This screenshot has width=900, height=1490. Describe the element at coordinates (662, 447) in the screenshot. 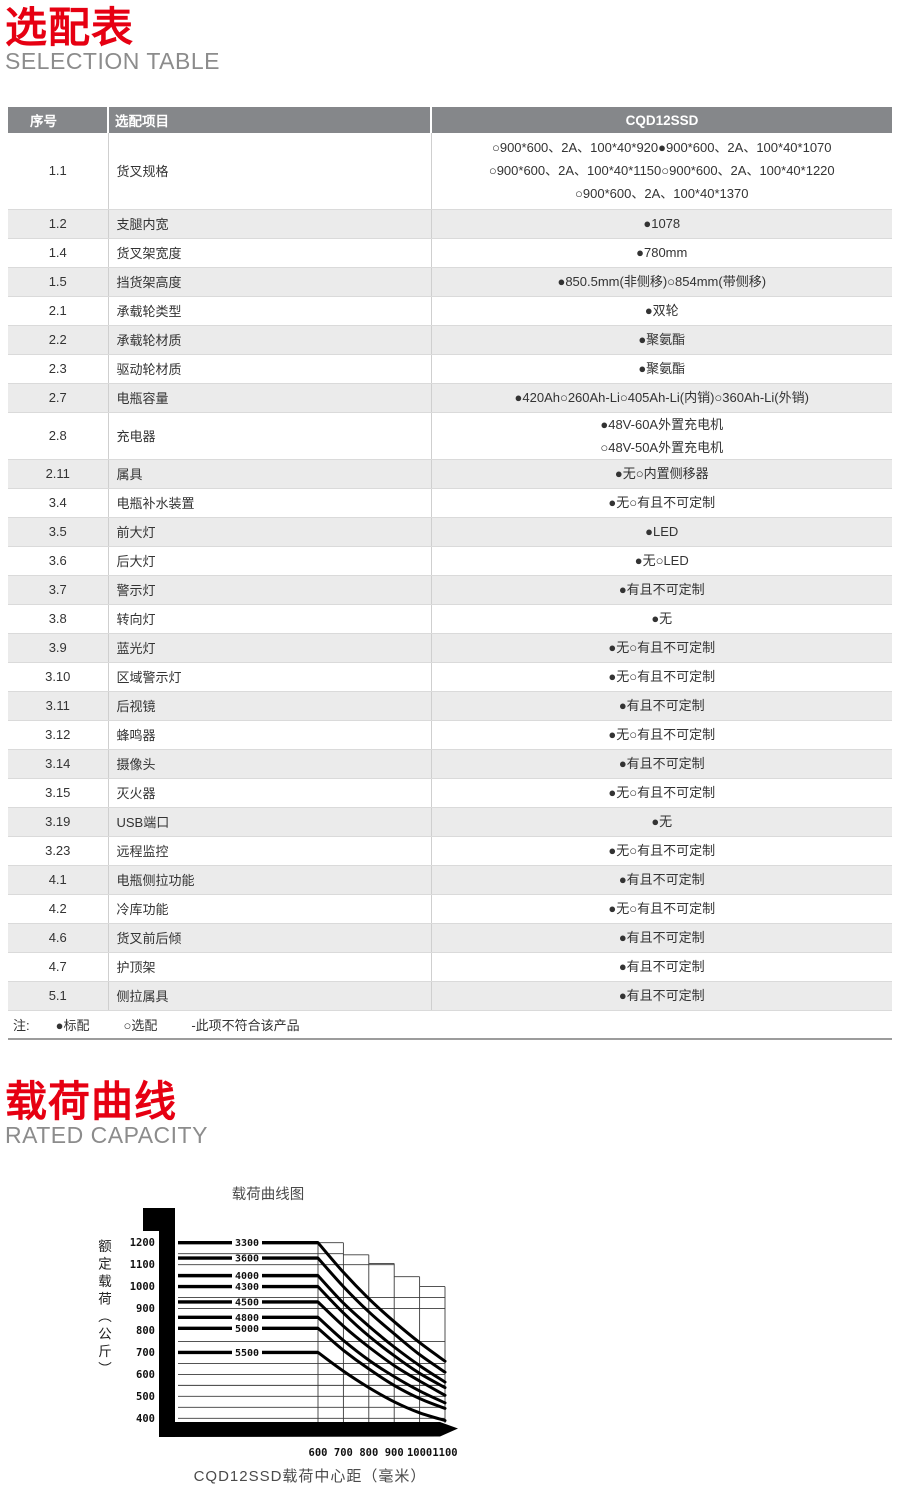

I see `row-value-line: ○48V-50A外置充电机` at that location.